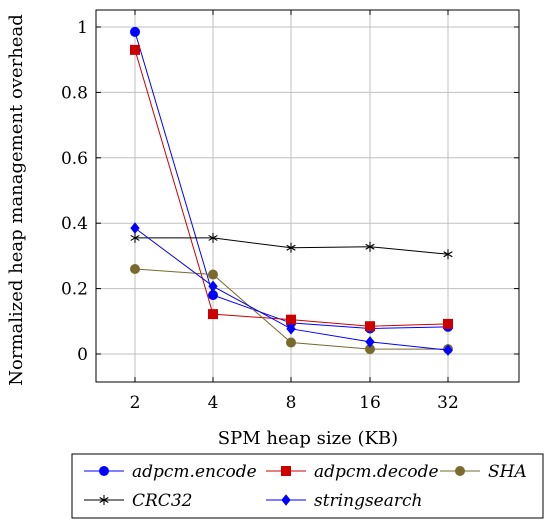 The height and width of the screenshot is (526, 550). I want to click on legend-label-4: stringsearch, so click(368, 501).